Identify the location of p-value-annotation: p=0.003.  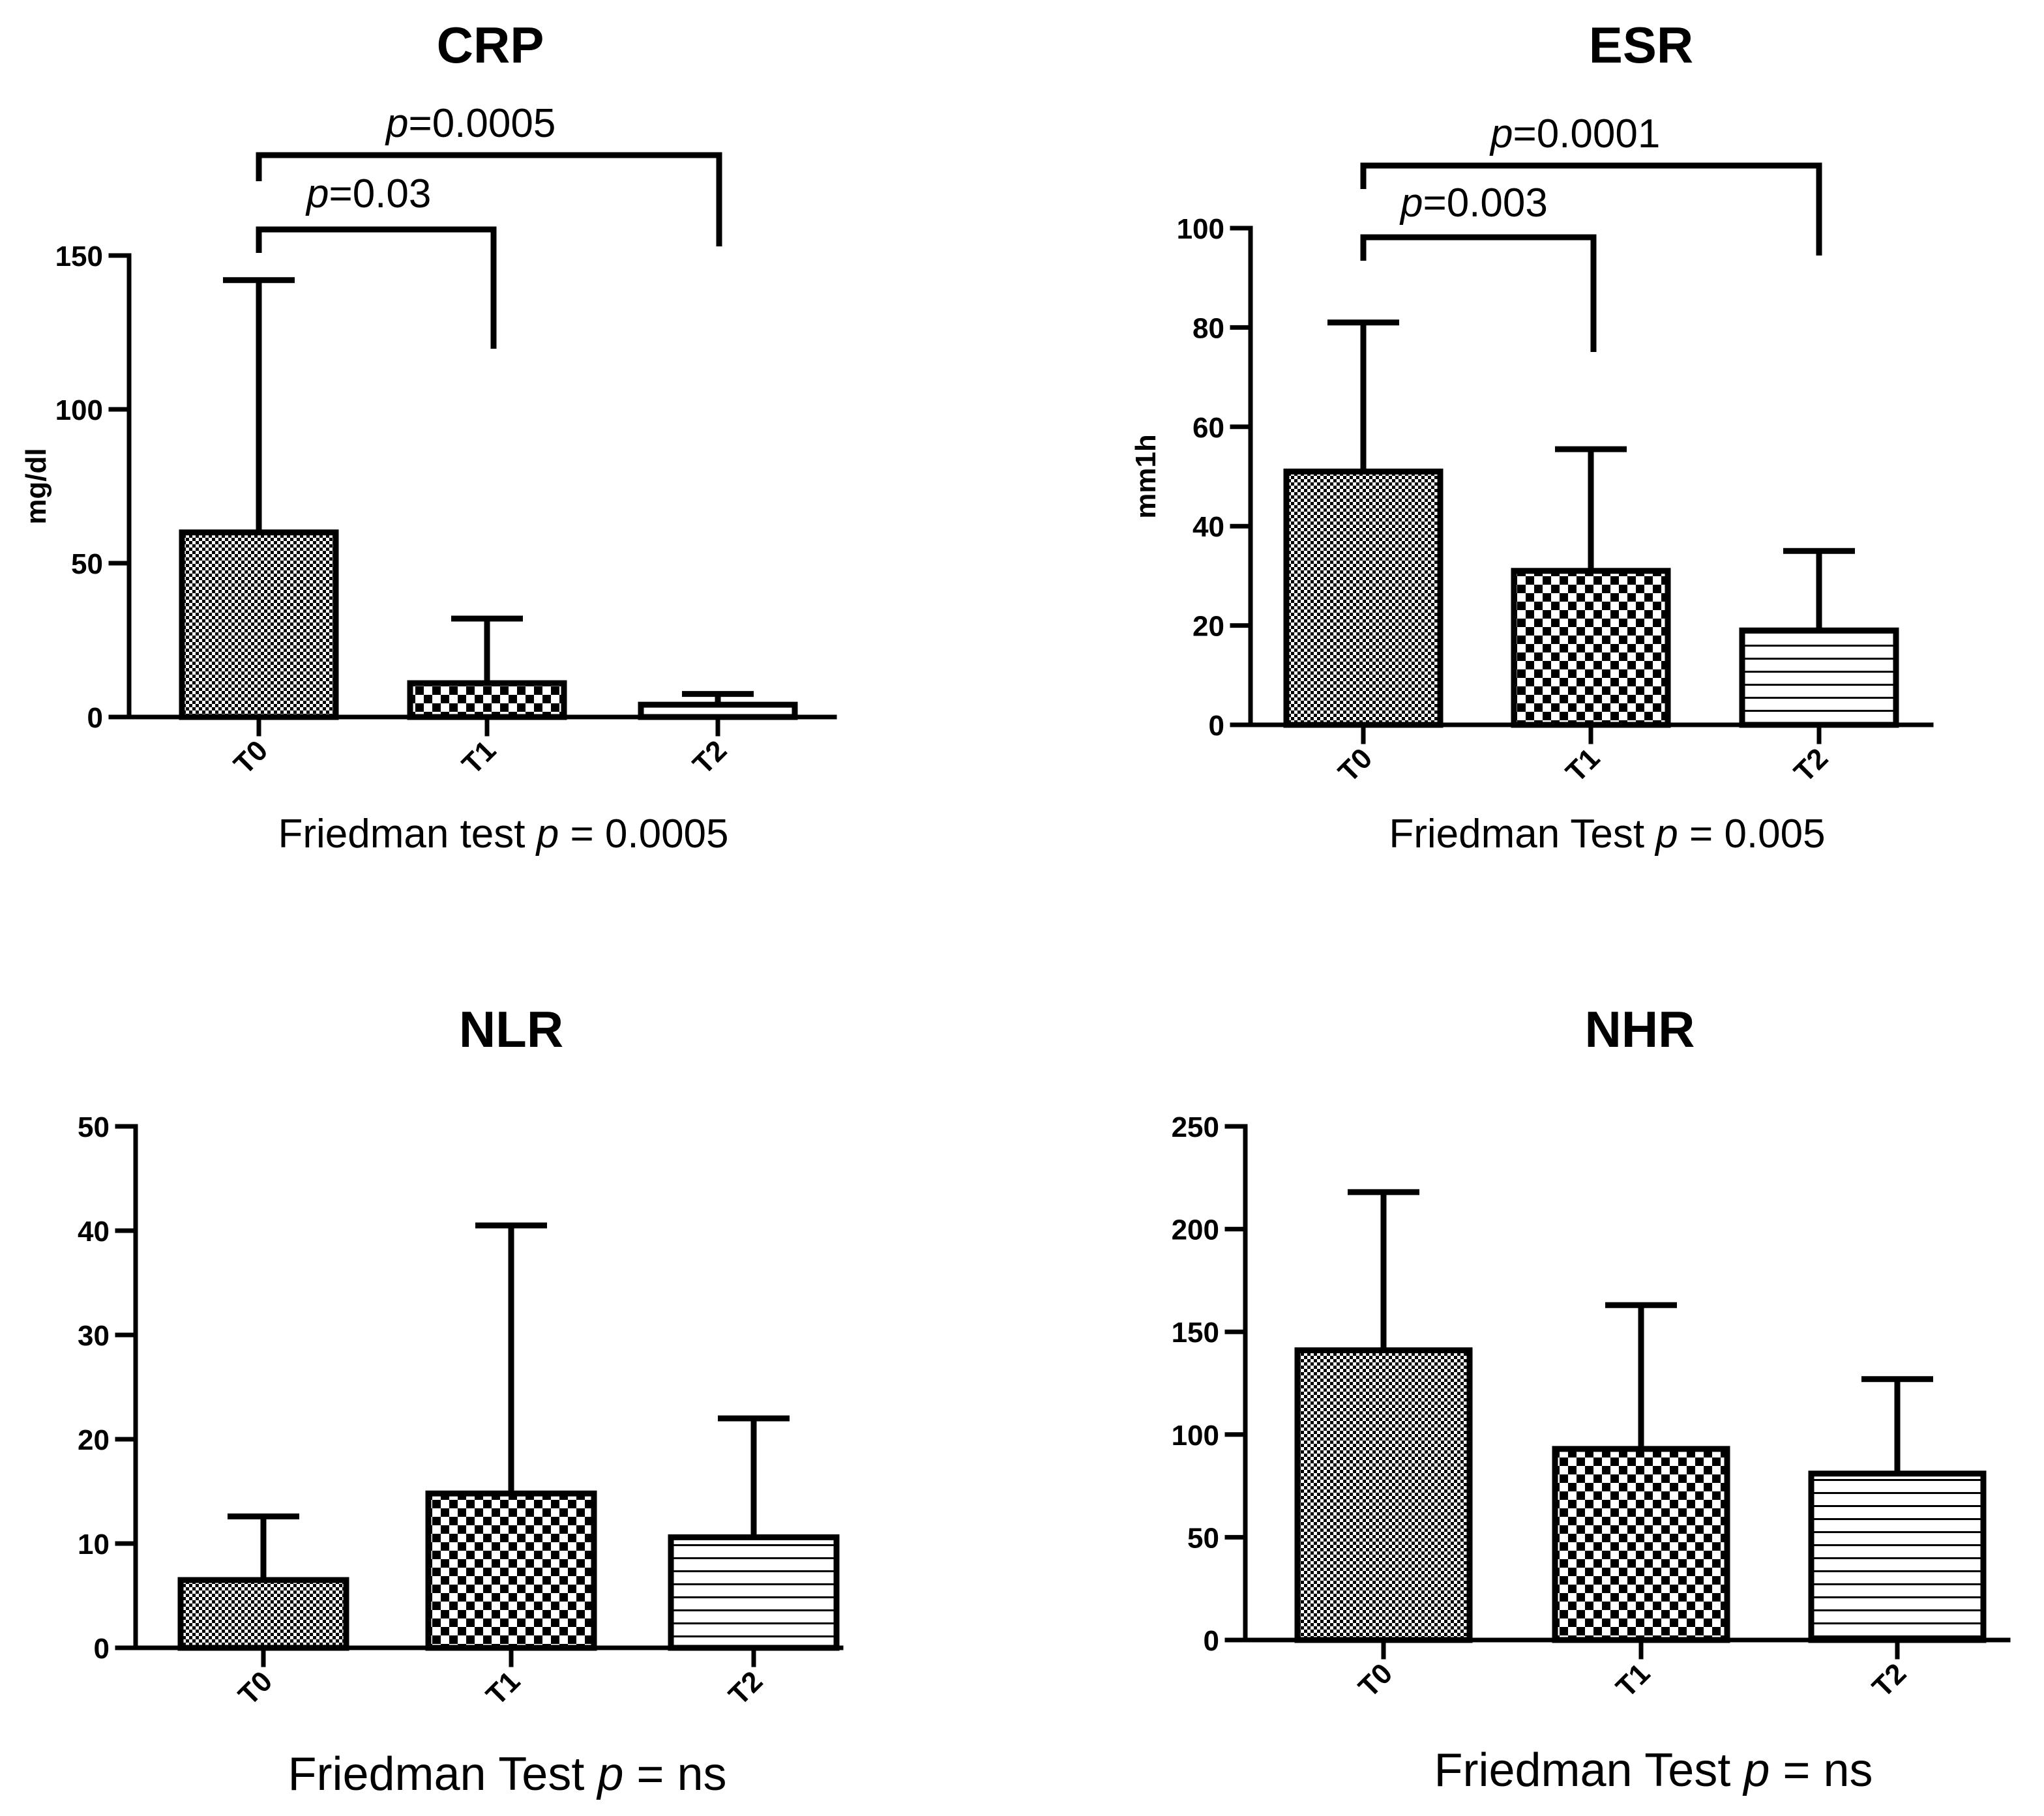
(1473, 203).